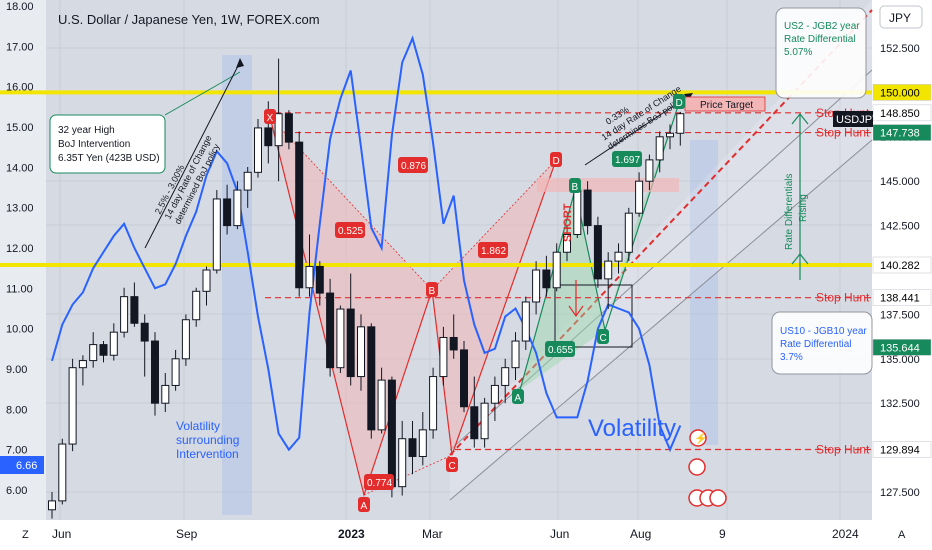  Describe the element at coordinates (816, 344) in the screenshot. I see `us10-line-2: Rate Differential` at that location.